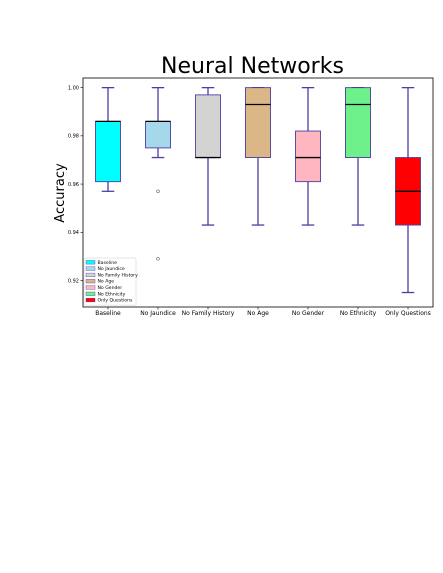  I want to click on y-tick-label: 0.96, so click(73, 185).